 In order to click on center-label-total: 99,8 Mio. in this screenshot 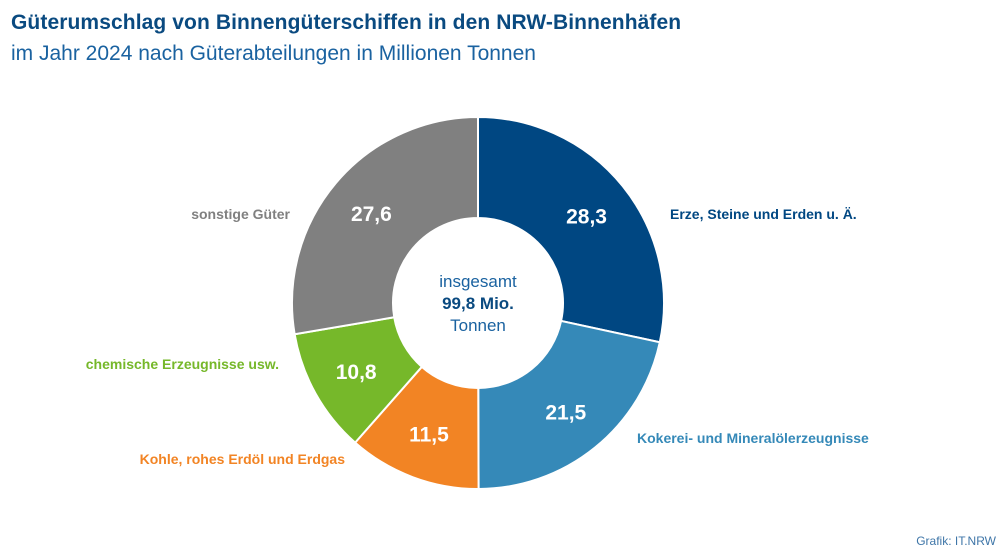, I will do `click(478, 303)`.